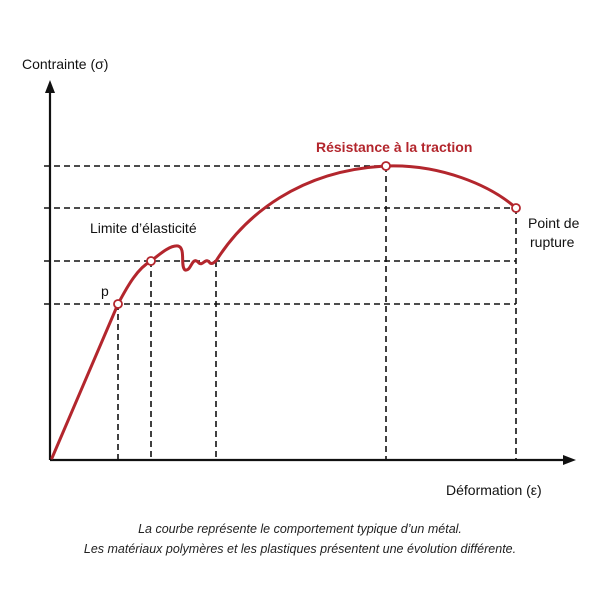  Describe the element at coordinates (50, 86) in the screenshot. I see `y-axis-arrow` at that location.